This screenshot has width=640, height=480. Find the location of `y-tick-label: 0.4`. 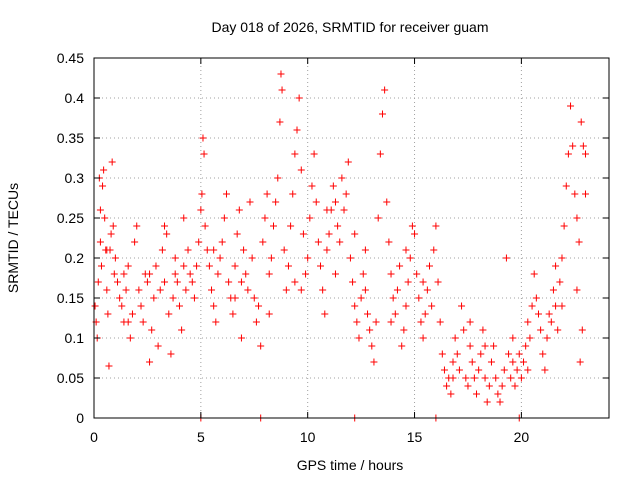

y-tick-label: 0.4 is located at coordinates (75, 98).